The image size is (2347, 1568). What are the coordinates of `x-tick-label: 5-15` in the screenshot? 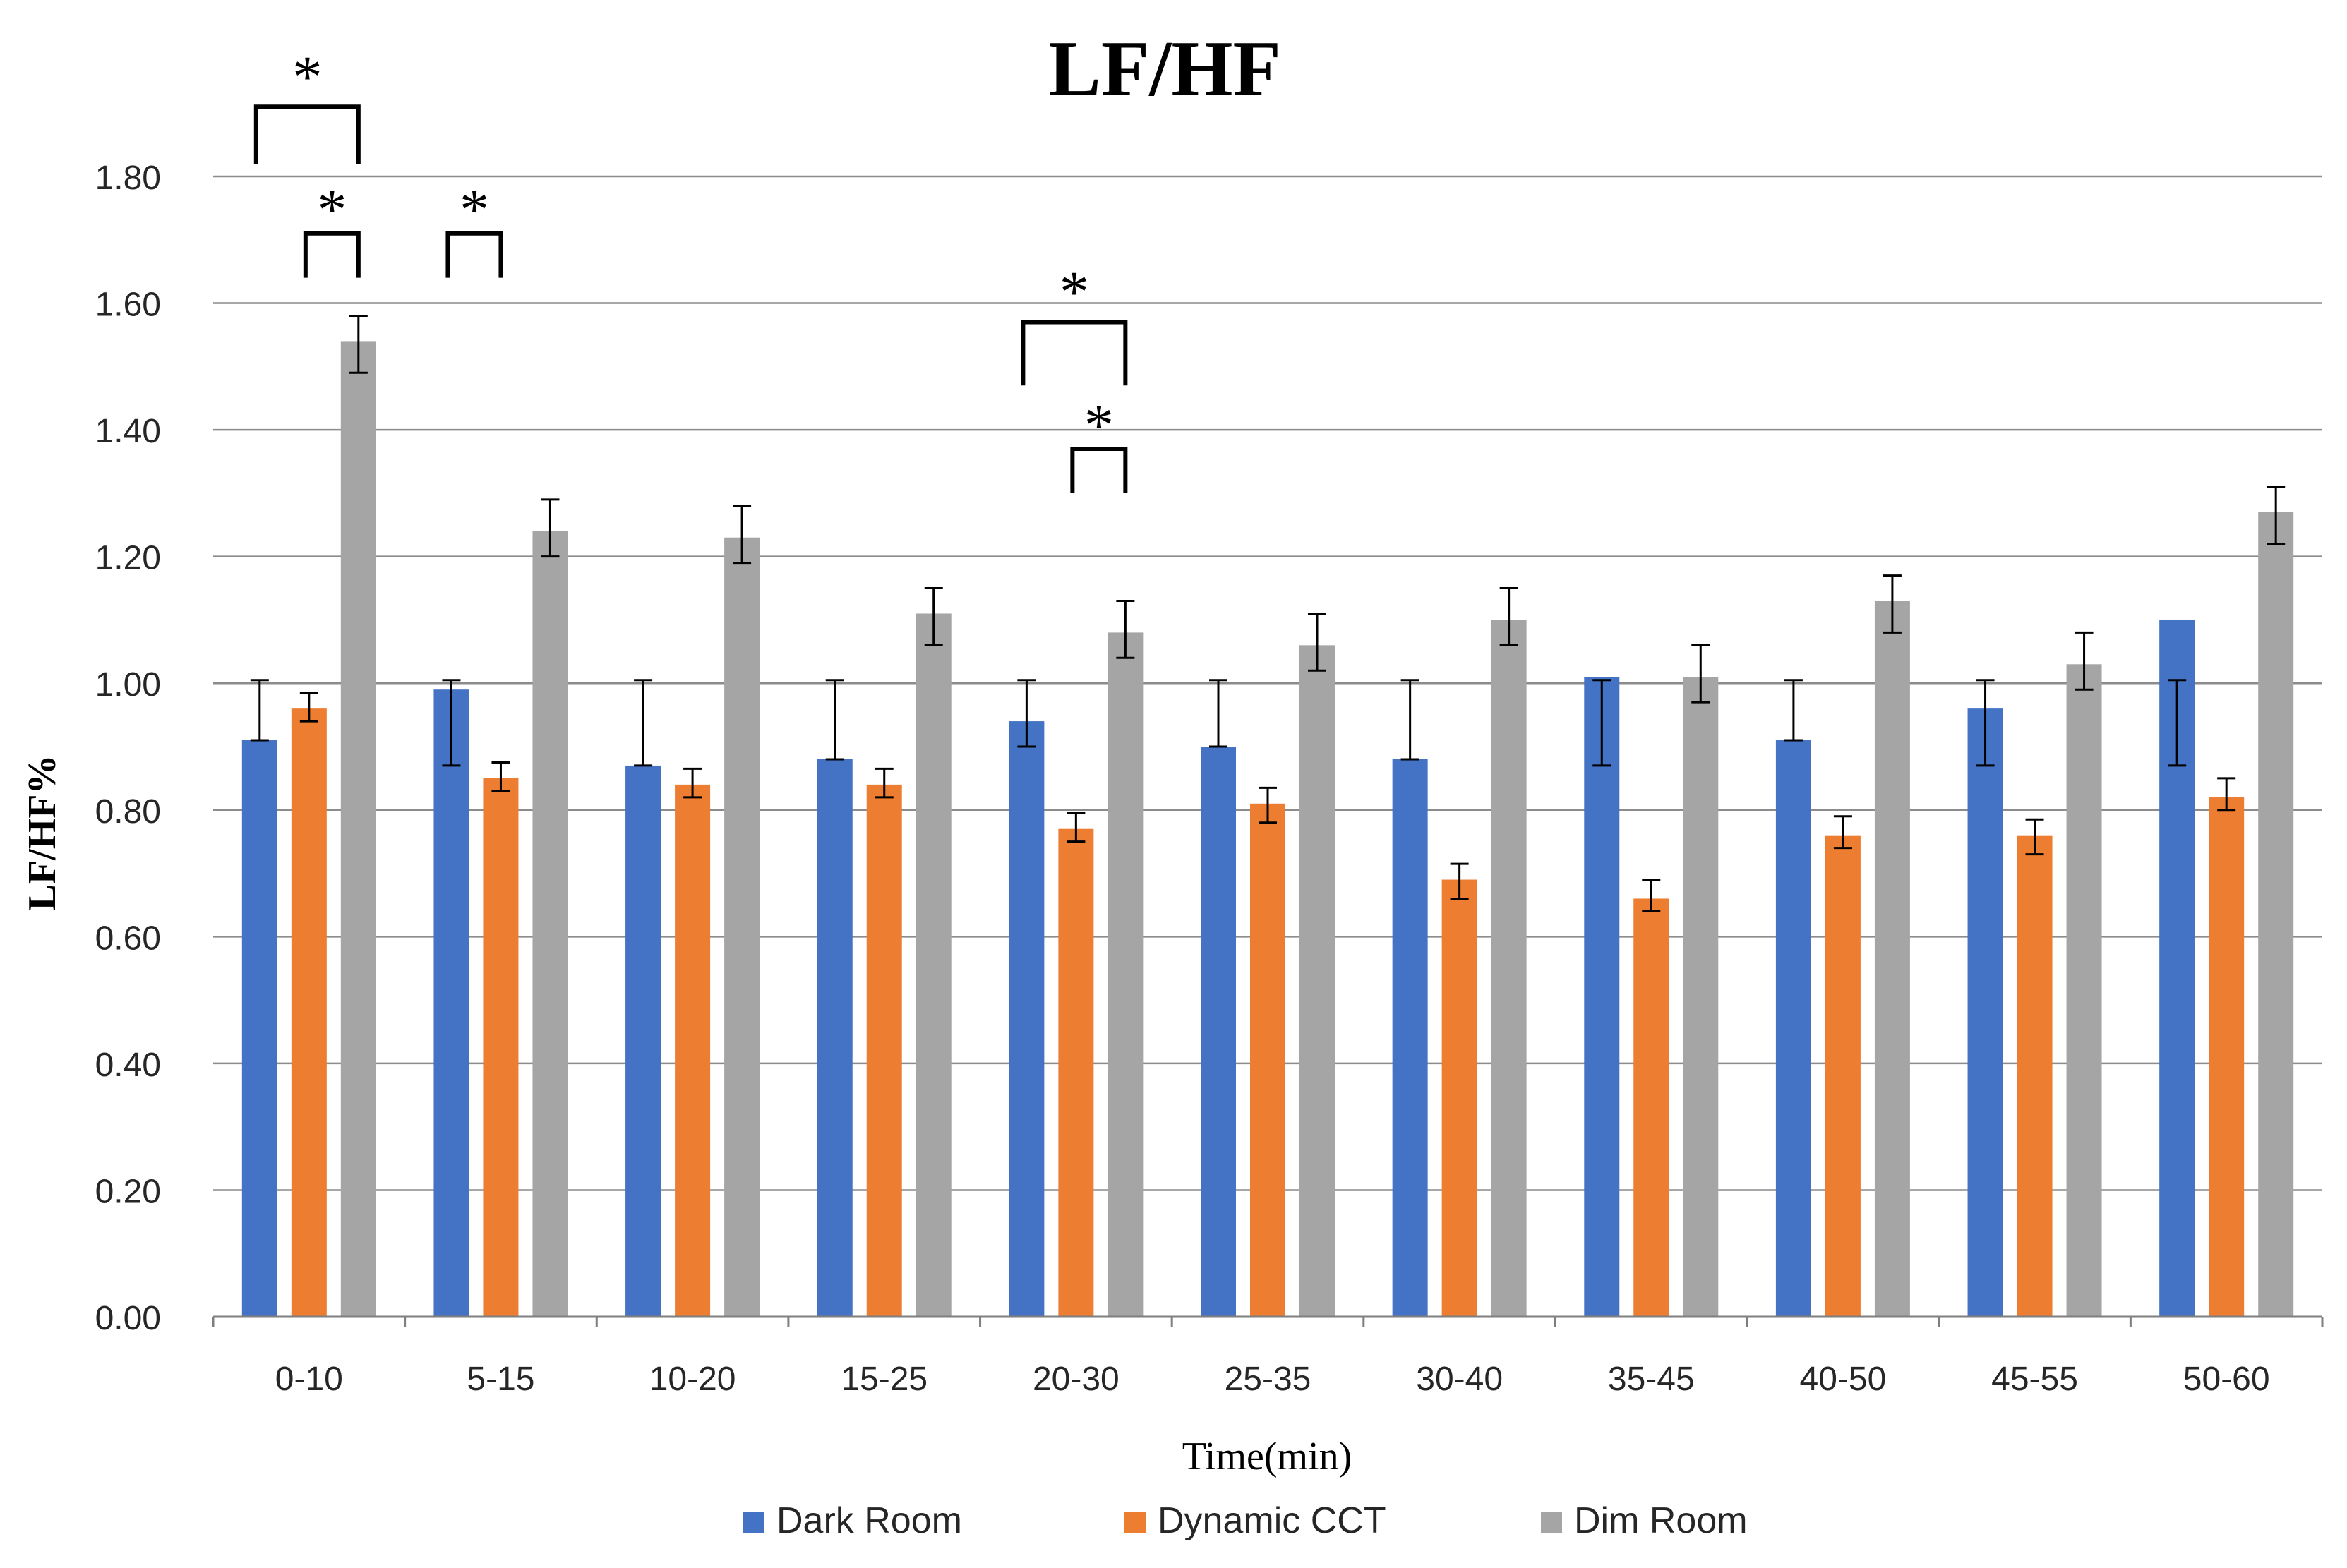 It's located at (500, 1379).